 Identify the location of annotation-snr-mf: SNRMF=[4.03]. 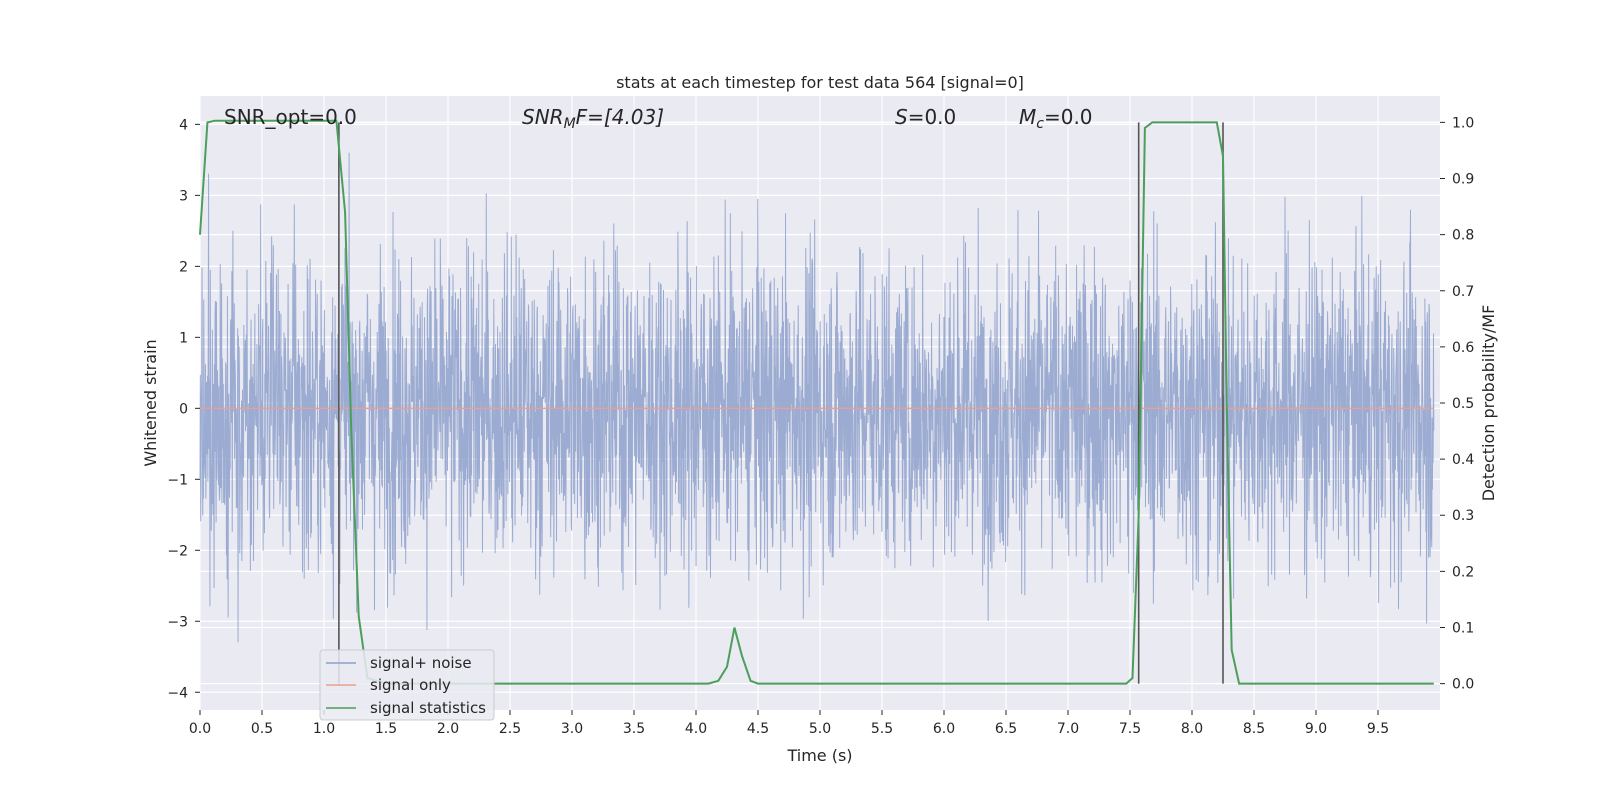
(593, 118).